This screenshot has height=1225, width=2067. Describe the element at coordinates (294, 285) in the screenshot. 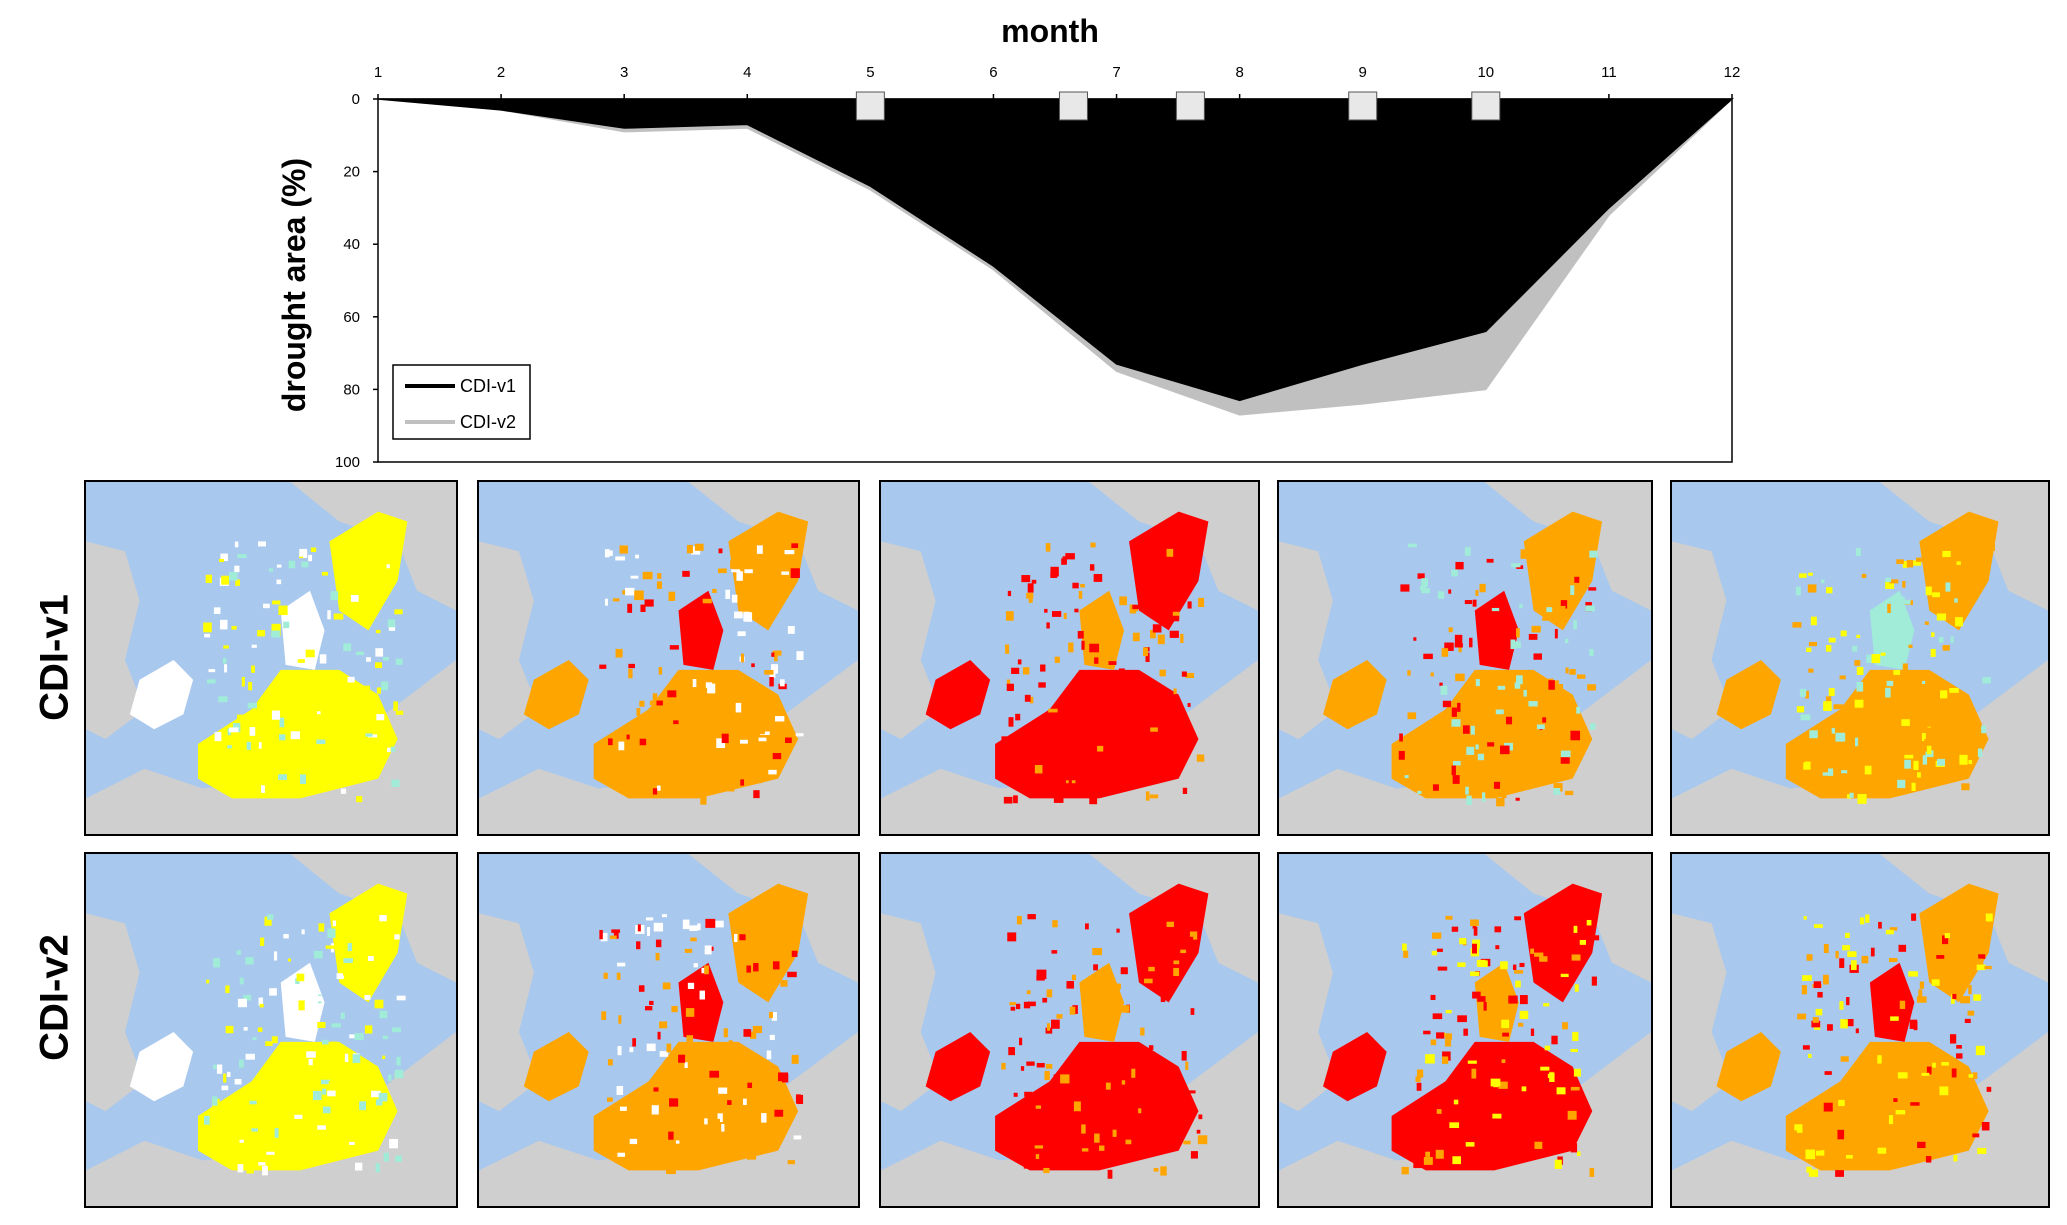

I see `y-axis-title: drought area (%)` at that location.